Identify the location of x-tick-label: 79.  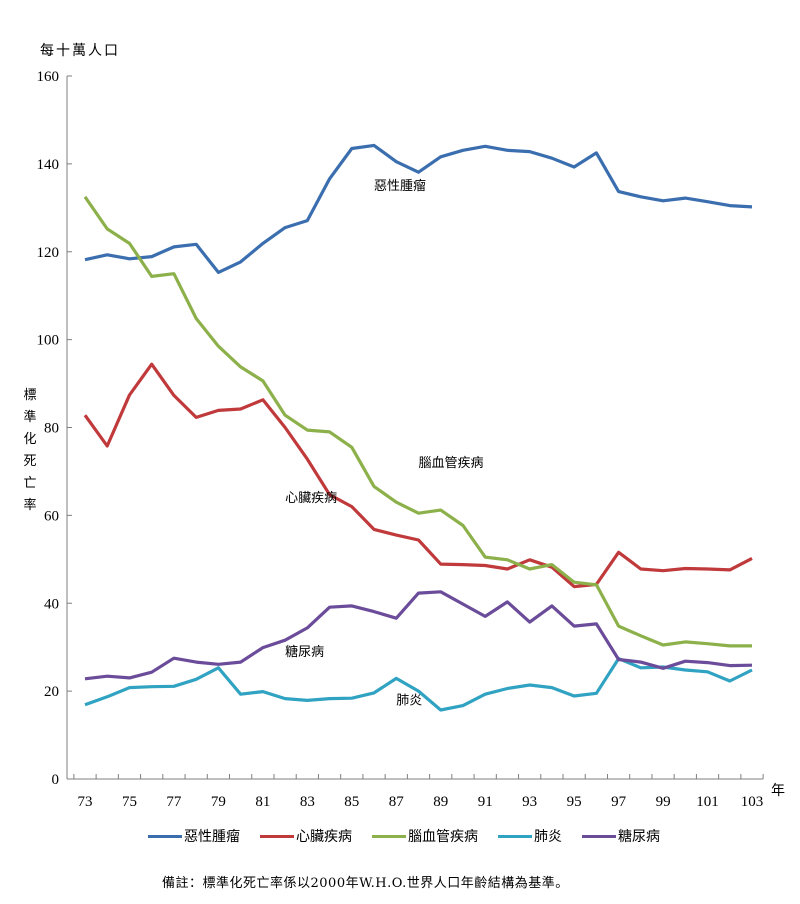
(218, 802).